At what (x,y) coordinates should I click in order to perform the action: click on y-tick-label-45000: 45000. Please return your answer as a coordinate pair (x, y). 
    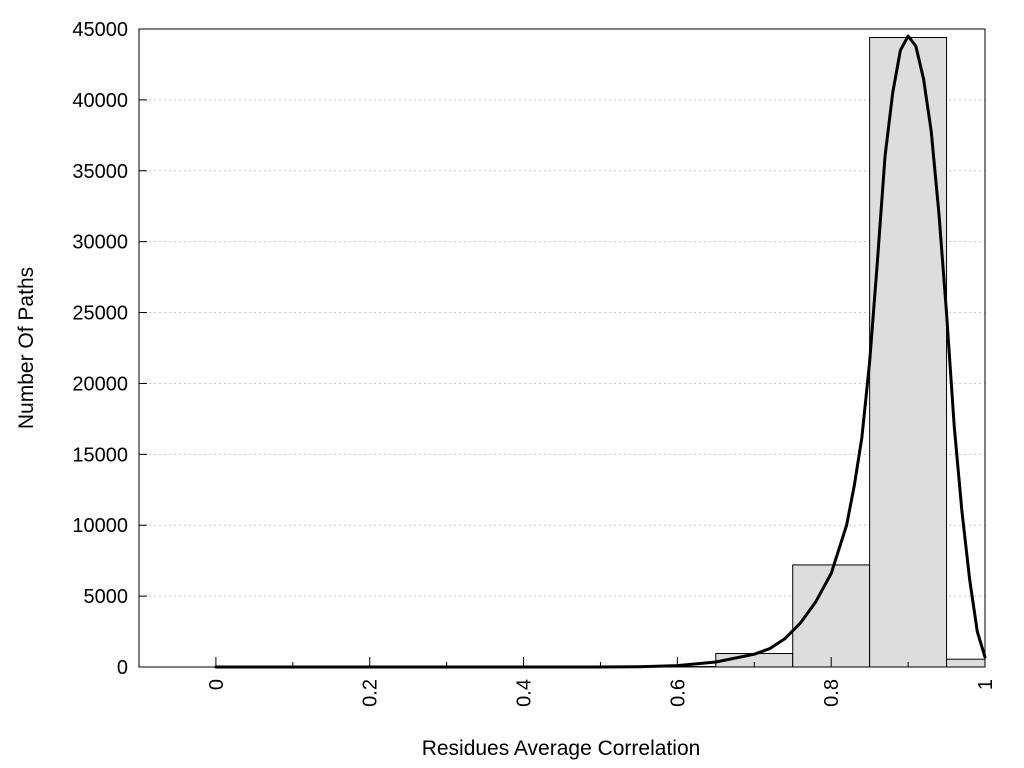
    Looking at the image, I should click on (100, 30).